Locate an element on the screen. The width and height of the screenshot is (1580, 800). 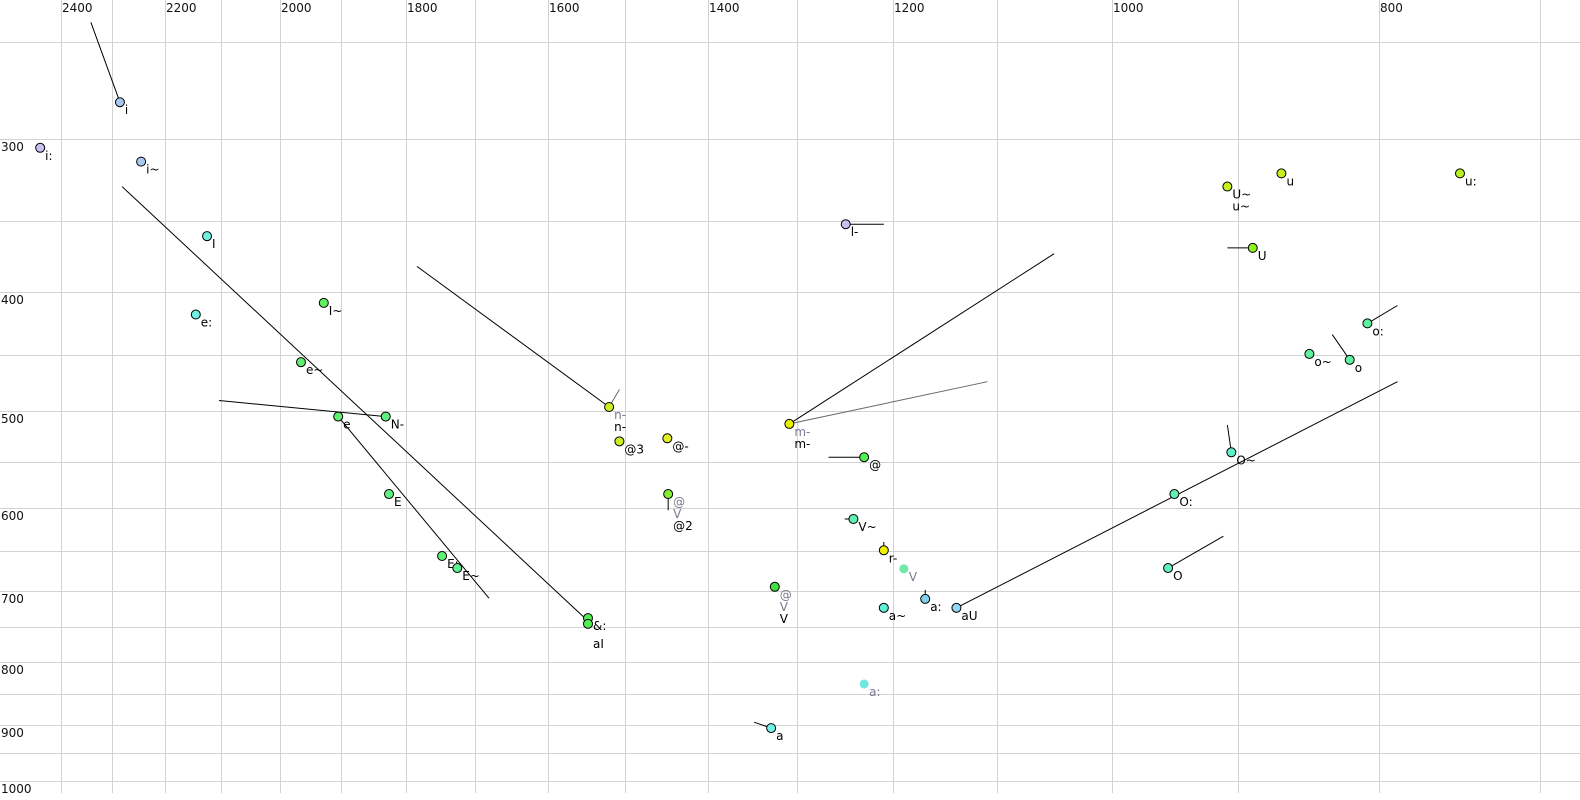
data-point: e is located at coordinates (342, 421).